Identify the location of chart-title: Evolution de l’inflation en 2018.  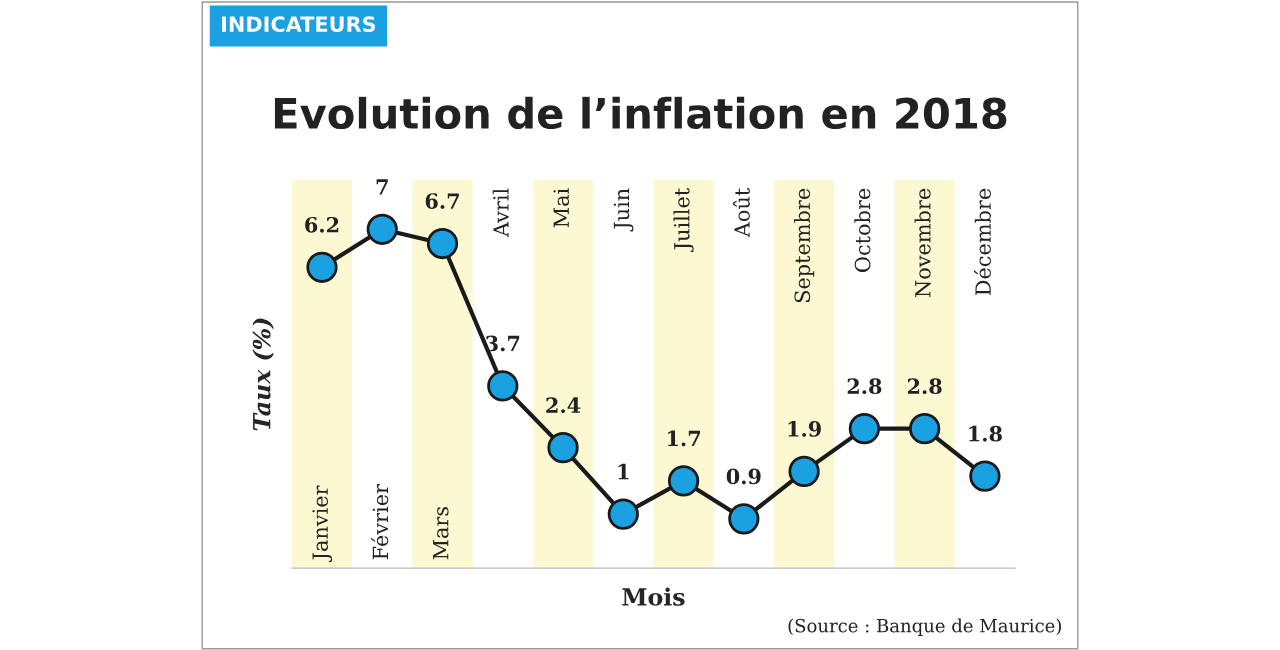
(640, 113).